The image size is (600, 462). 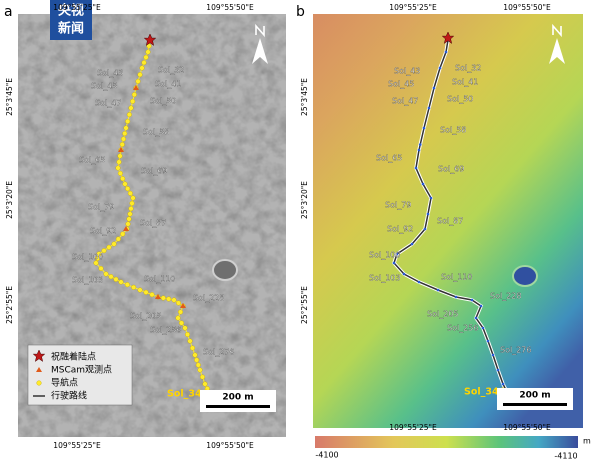 I want to click on sol-label: Sol_344, so click(x=188, y=394).